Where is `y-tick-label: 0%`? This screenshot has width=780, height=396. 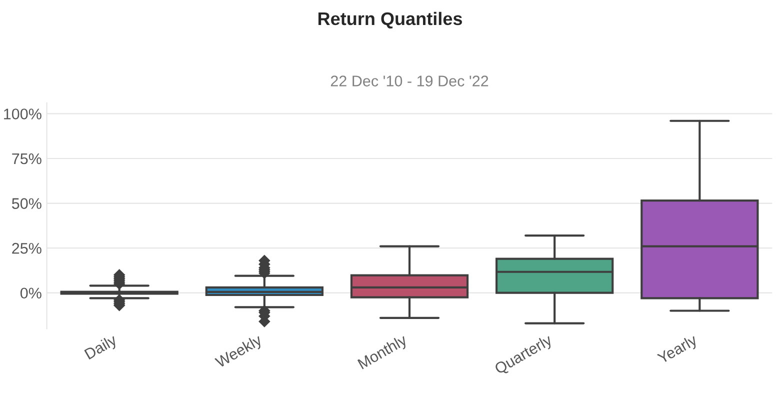 y-tick-label: 0% is located at coordinates (31, 293).